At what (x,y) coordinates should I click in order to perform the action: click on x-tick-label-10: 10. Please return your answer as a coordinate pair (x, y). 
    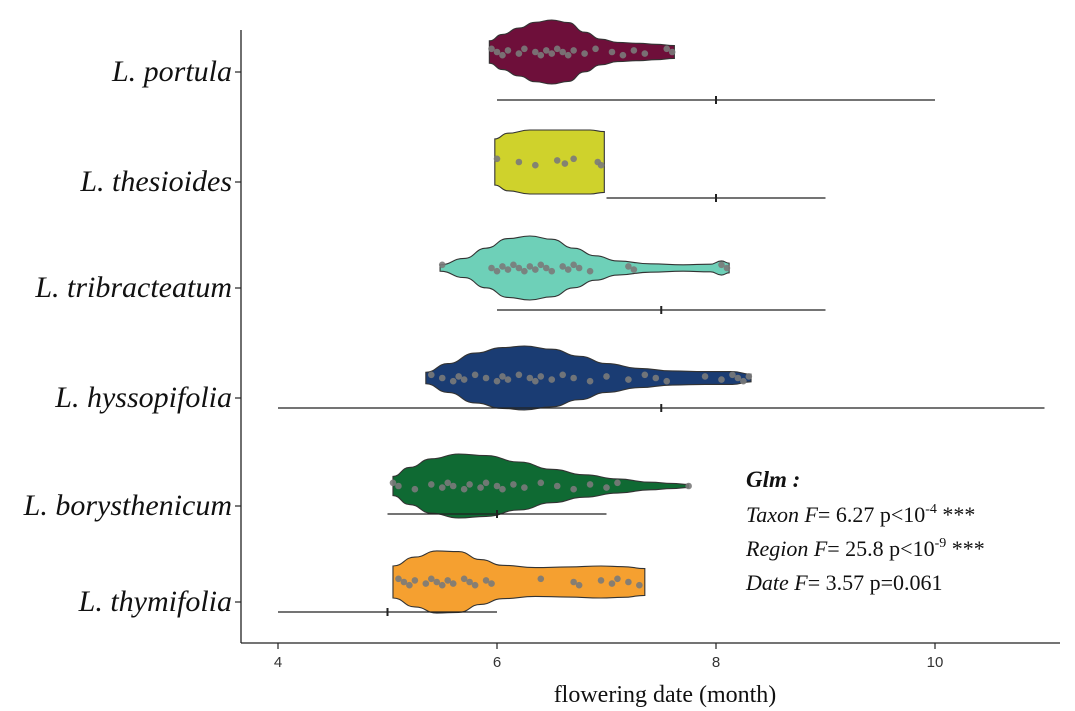
    Looking at the image, I should click on (935, 662).